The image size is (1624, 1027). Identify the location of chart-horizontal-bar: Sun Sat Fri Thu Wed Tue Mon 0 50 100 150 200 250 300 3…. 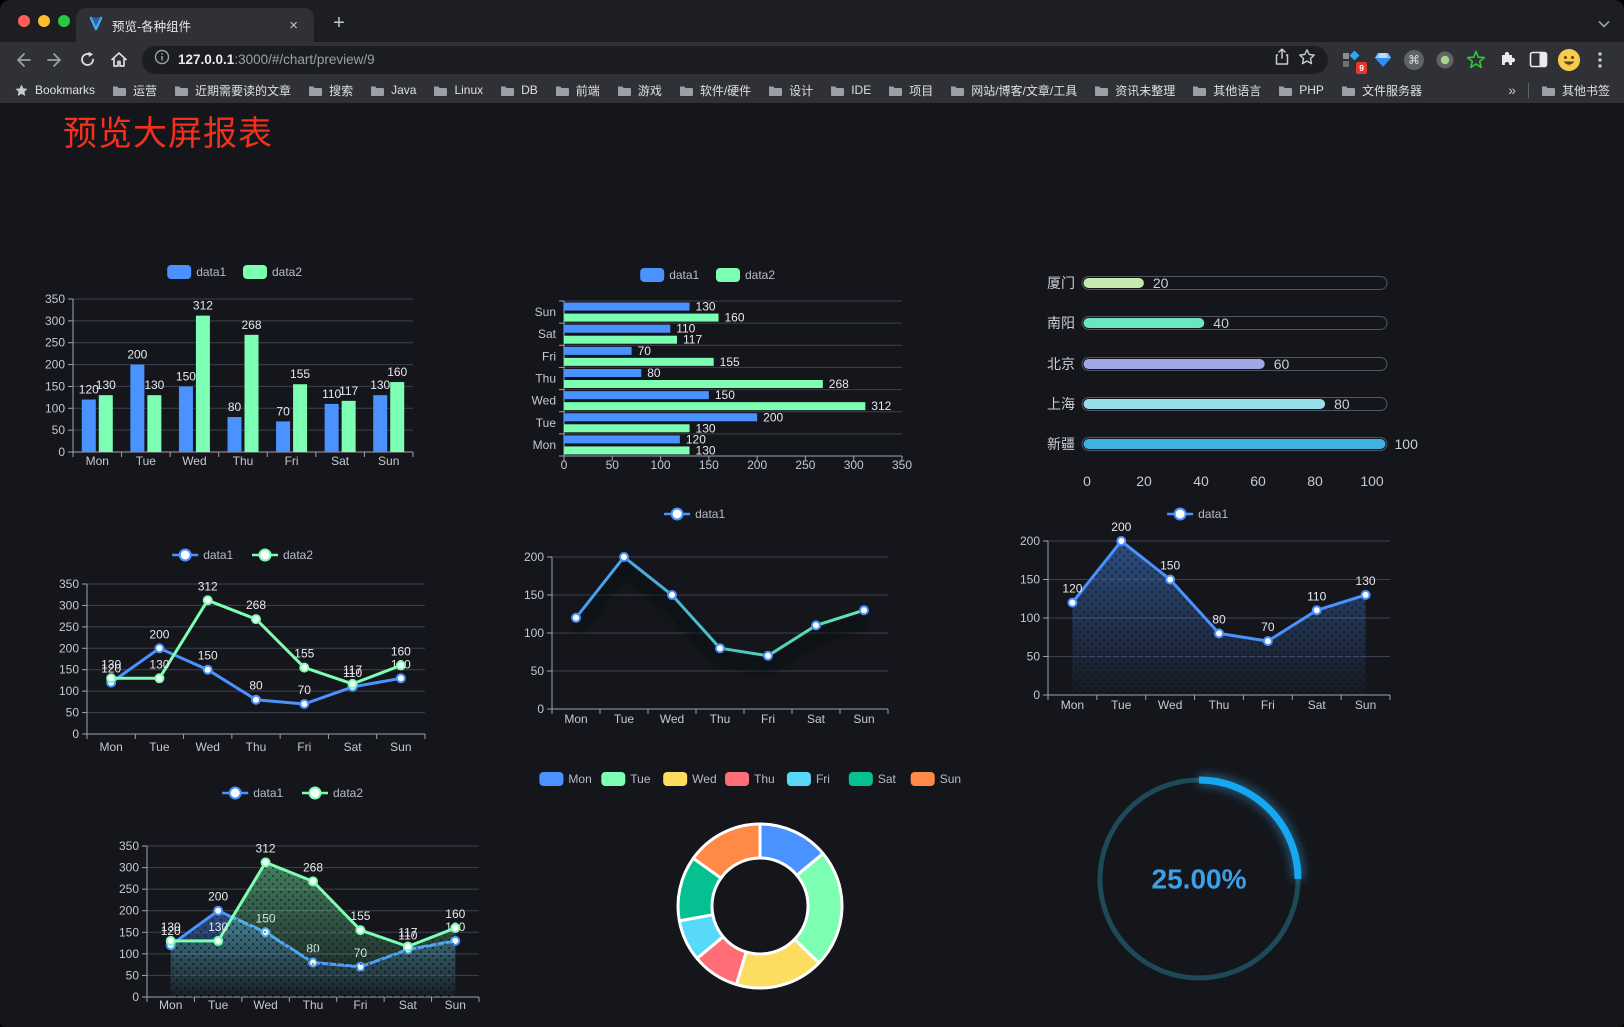
(710, 367).